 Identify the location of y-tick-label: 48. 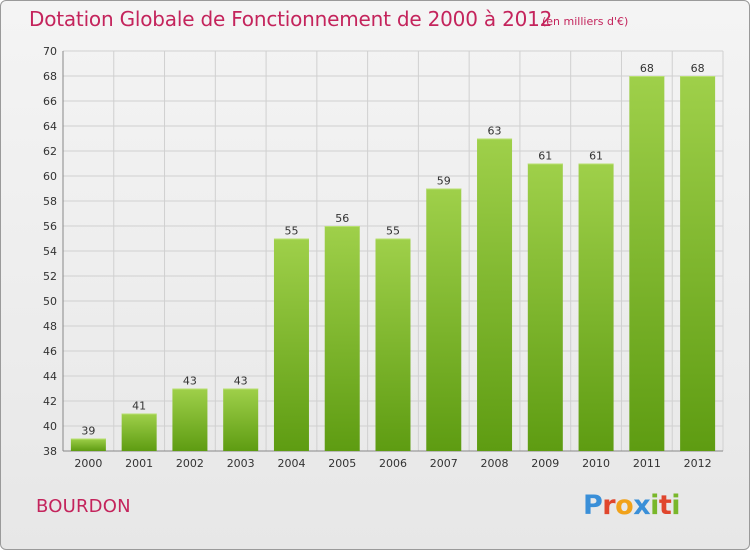
(50, 326).